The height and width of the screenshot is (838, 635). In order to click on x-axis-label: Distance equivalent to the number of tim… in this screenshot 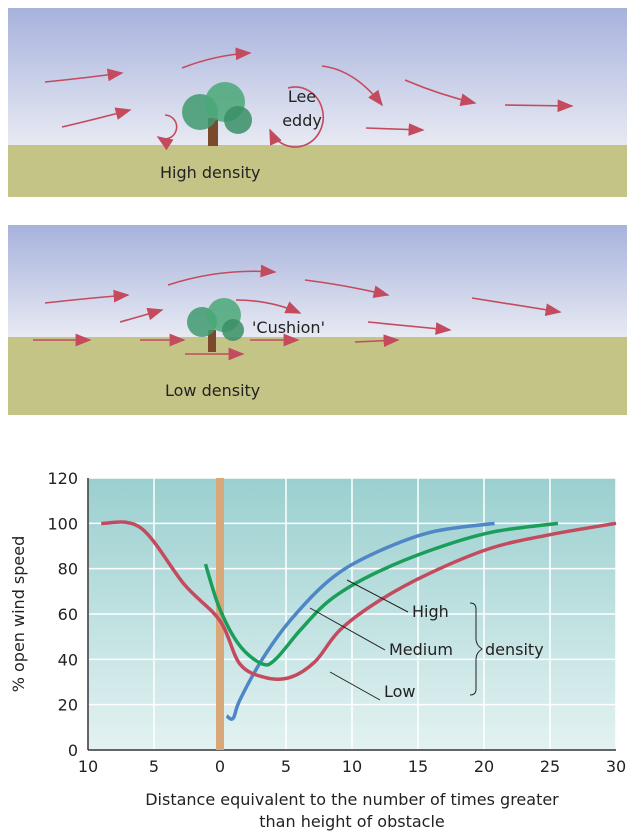, I will do `click(352, 799)`.